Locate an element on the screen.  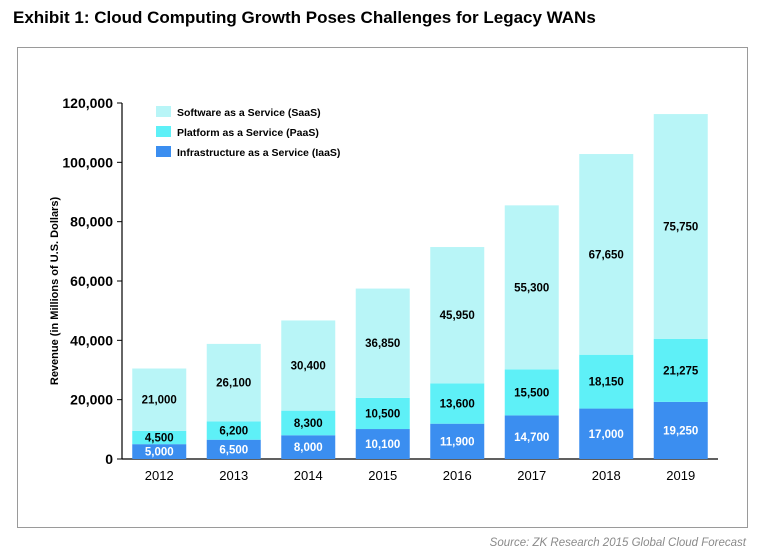
data-label: 26,100 is located at coordinates (233, 384).